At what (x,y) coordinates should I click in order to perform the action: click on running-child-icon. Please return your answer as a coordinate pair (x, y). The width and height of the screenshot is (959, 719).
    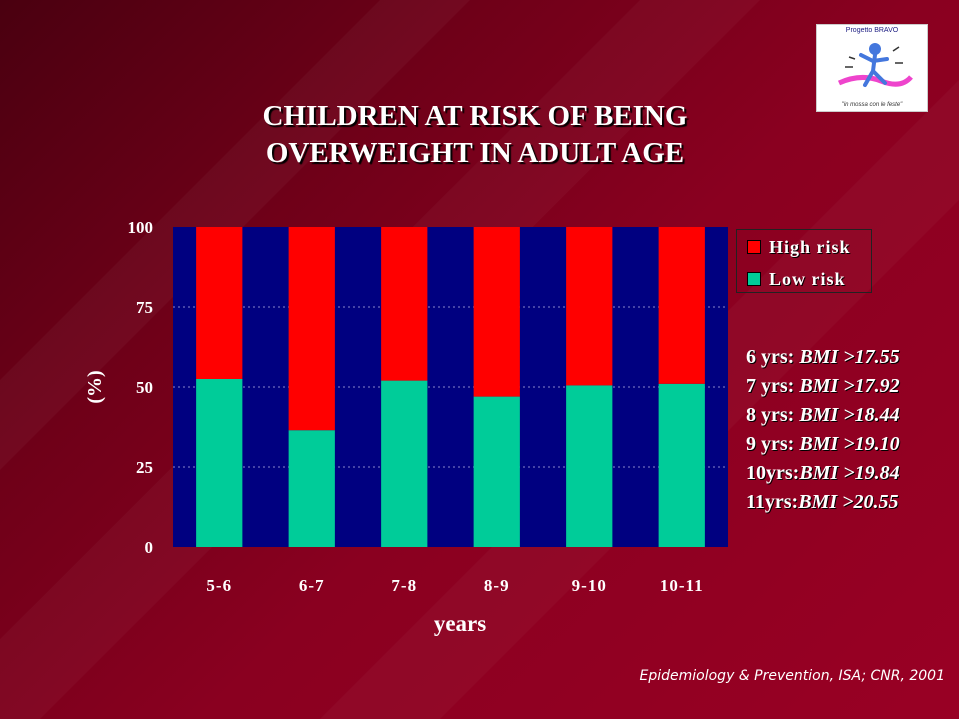
    Looking at the image, I should click on (875, 65).